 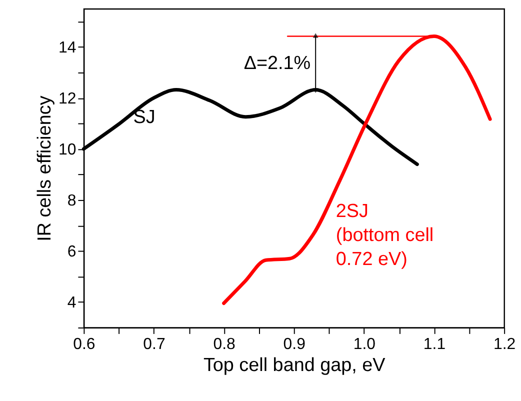 I want to click on series-label: SJ, so click(x=144, y=117).